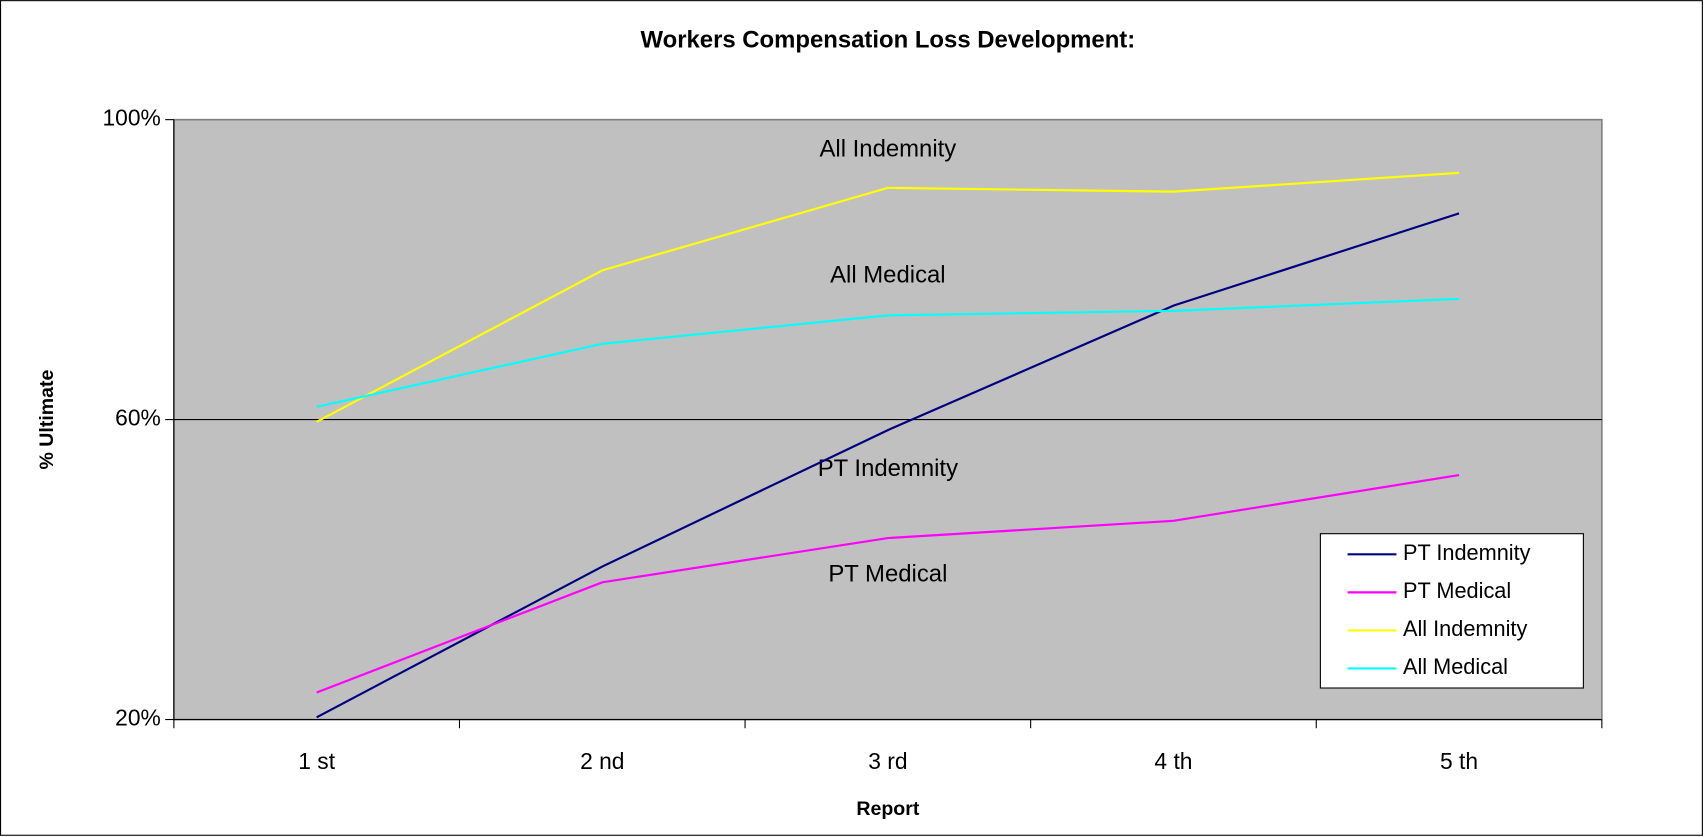 The width and height of the screenshot is (1704, 837). What do you see at coordinates (1459, 761) in the screenshot?
I see `x-tick-label: 5 th` at bounding box center [1459, 761].